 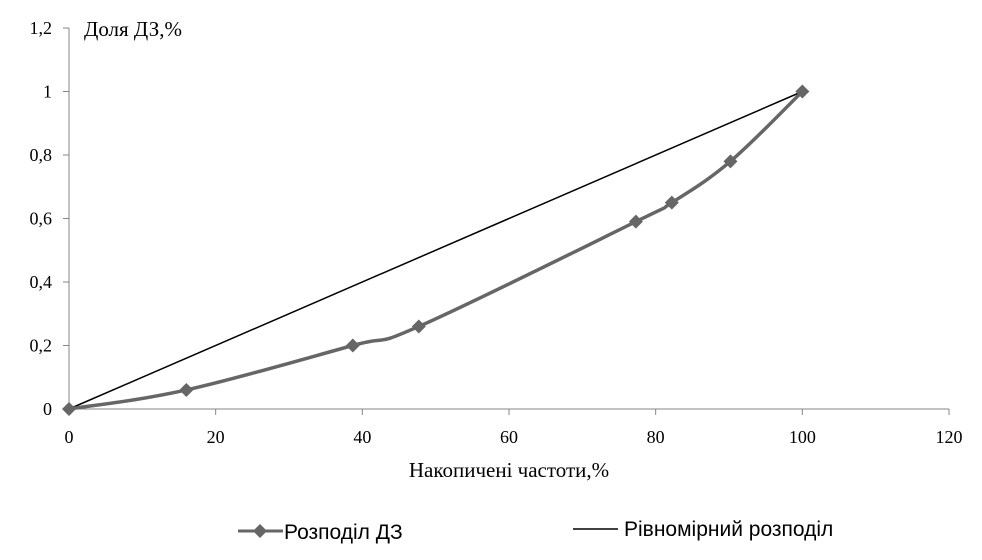 I want to click on x-tick-label: 20, so click(x=216, y=437).